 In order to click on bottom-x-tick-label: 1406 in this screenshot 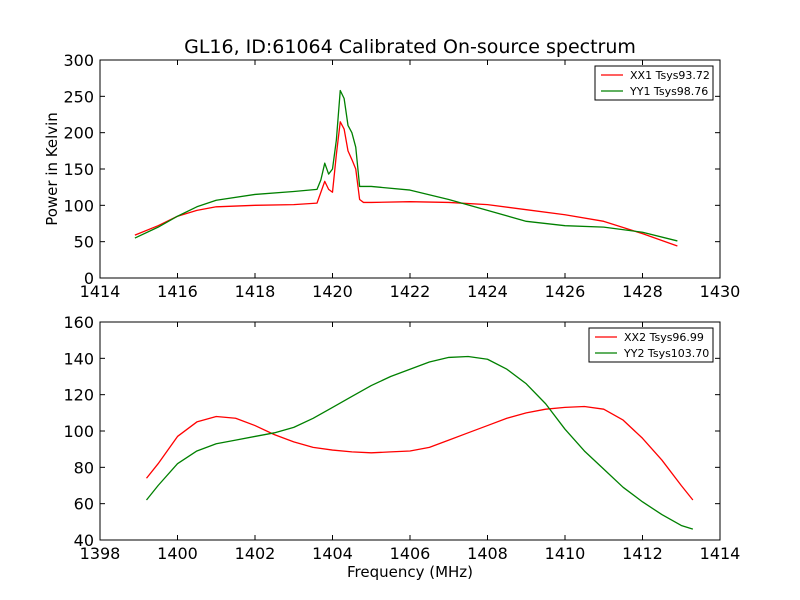, I will do `click(410, 553)`.